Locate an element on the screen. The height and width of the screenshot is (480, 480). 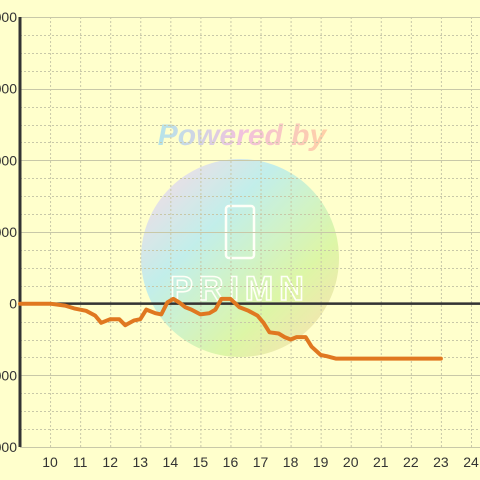
x-tick-label: 13 is located at coordinates (140, 462).